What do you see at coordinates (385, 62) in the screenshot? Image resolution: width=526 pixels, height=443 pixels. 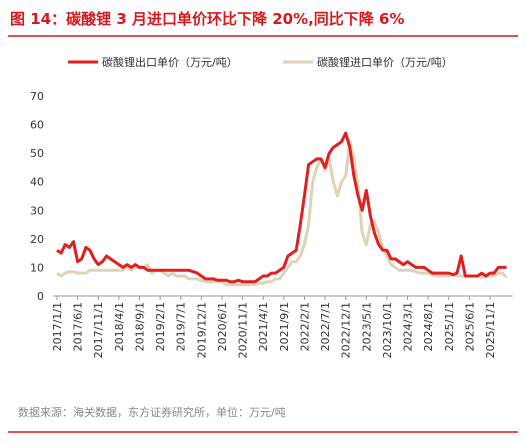 I see `legend-label: 碳酸锂进口单价（万元/吨）` at bounding box center [385, 62].